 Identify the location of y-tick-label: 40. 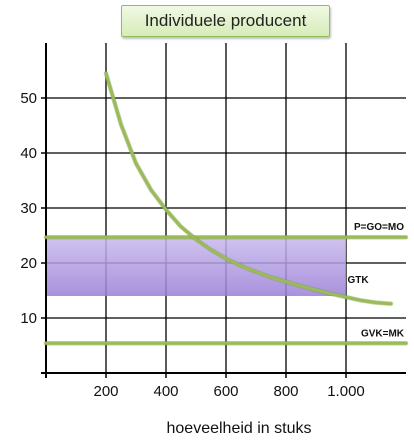
(28, 153).